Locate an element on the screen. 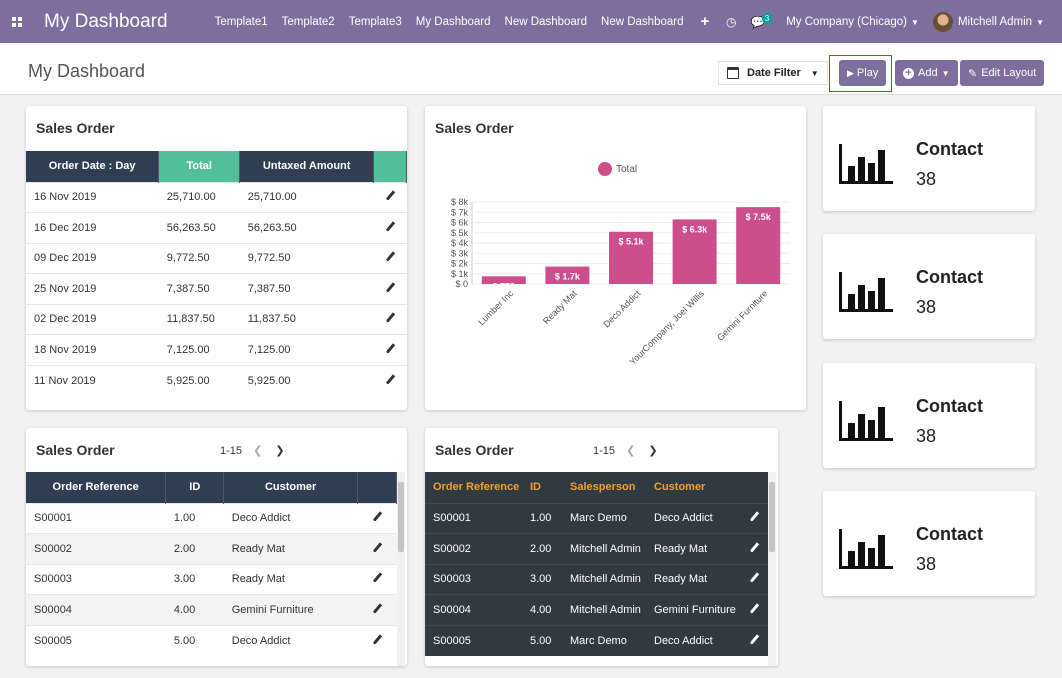 The image size is (1062, 678). table-row: S00003 3.00 Ready Mat is located at coordinates (211, 579).